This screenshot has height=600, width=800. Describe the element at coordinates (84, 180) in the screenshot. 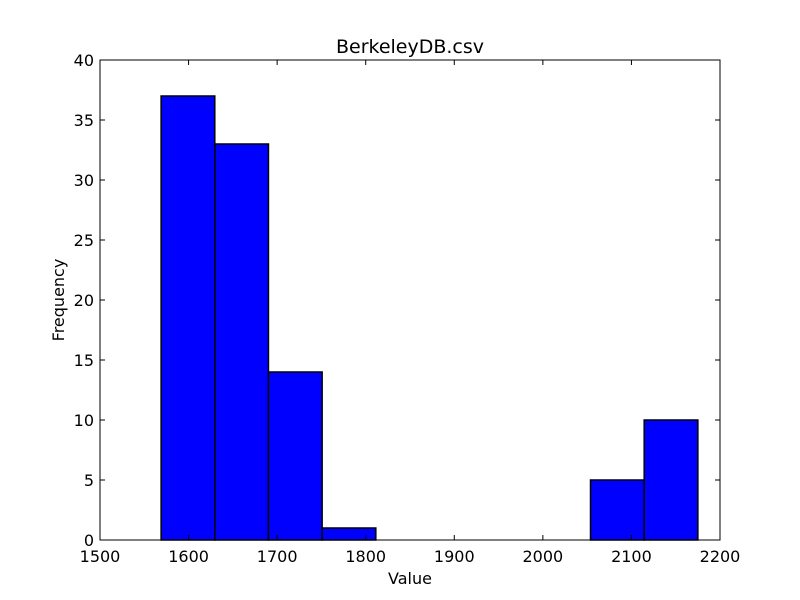

I see `y-tick-label: 30` at that location.